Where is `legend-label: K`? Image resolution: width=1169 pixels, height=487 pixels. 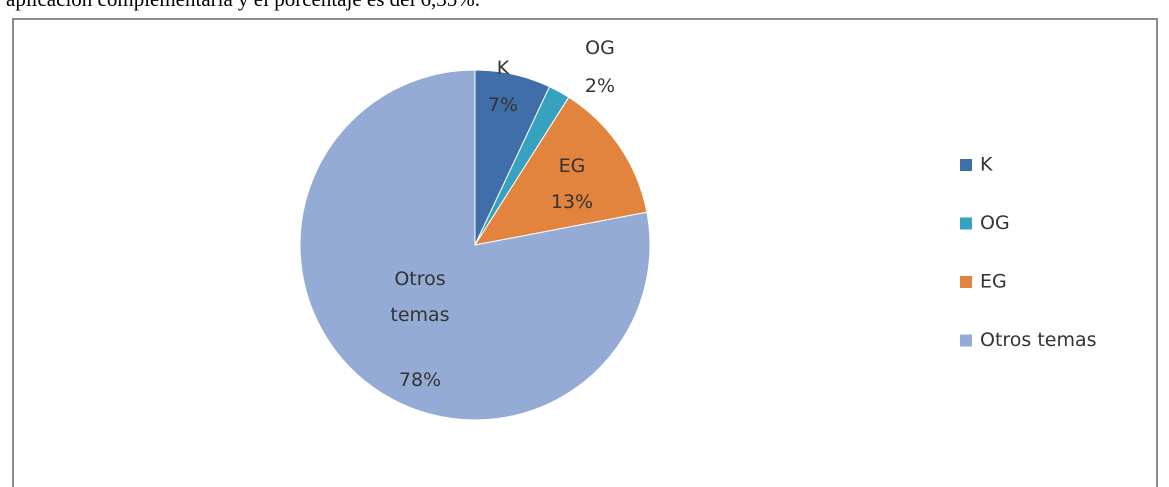
legend-label: K is located at coordinates (986, 165).